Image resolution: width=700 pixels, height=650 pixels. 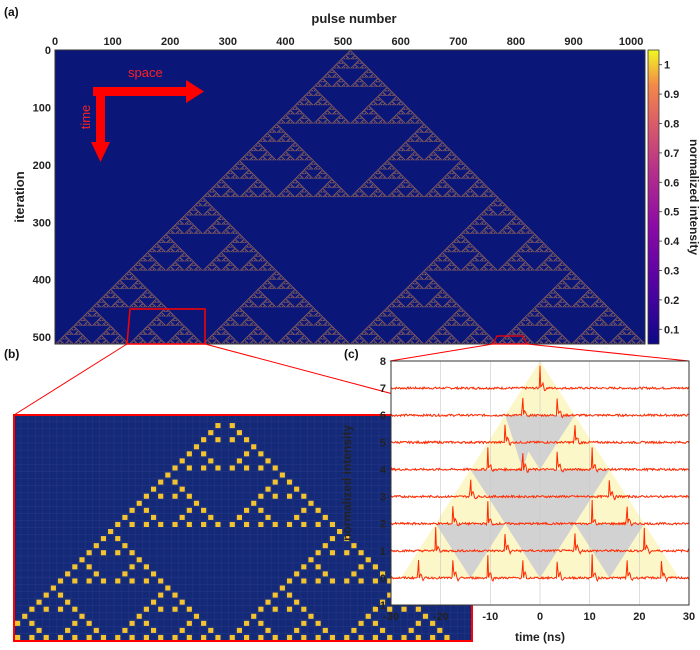 What do you see at coordinates (112, 42) in the screenshot?
I see `panel-a-x-tick-label: 100` at bounding box center [112, 42].